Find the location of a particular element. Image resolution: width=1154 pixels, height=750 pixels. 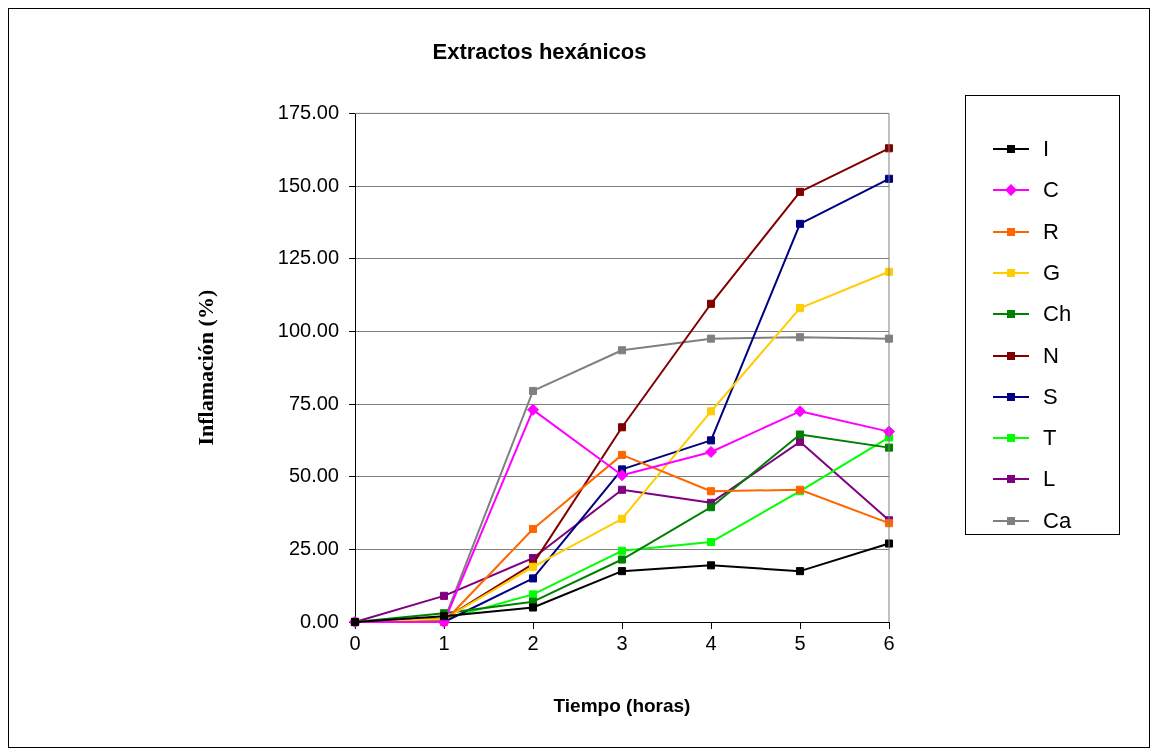

y-tick-label: 0.00 is located at coordinates (319, 620).